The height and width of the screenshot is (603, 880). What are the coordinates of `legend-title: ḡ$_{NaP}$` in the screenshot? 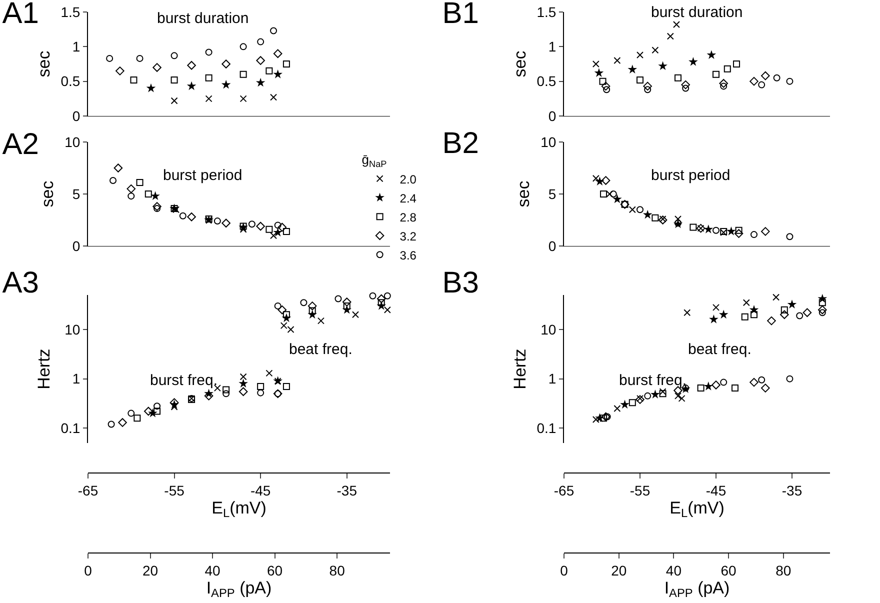 It's located at (374, 160).